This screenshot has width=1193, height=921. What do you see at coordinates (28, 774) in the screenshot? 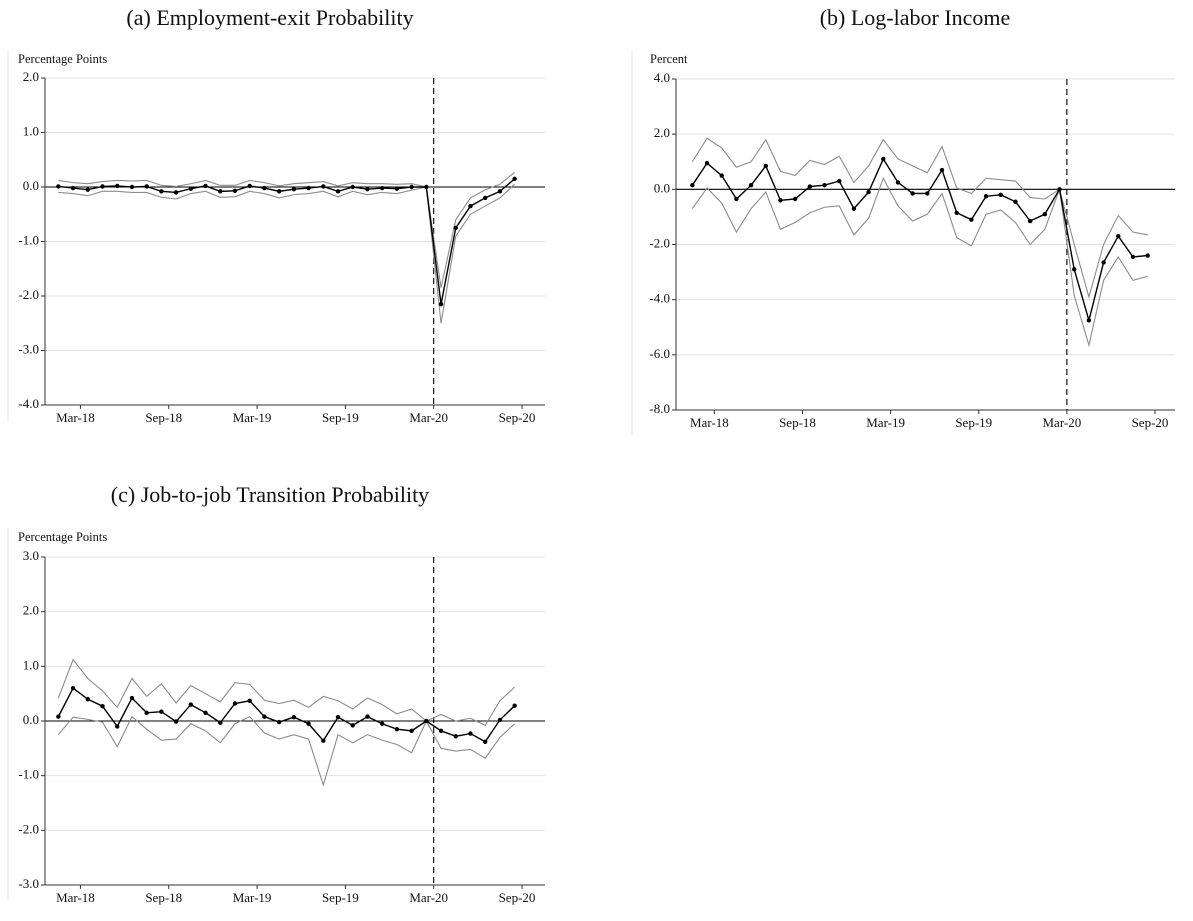
I see `y-tick-label: -1.0` at bounding box center [28, 774].